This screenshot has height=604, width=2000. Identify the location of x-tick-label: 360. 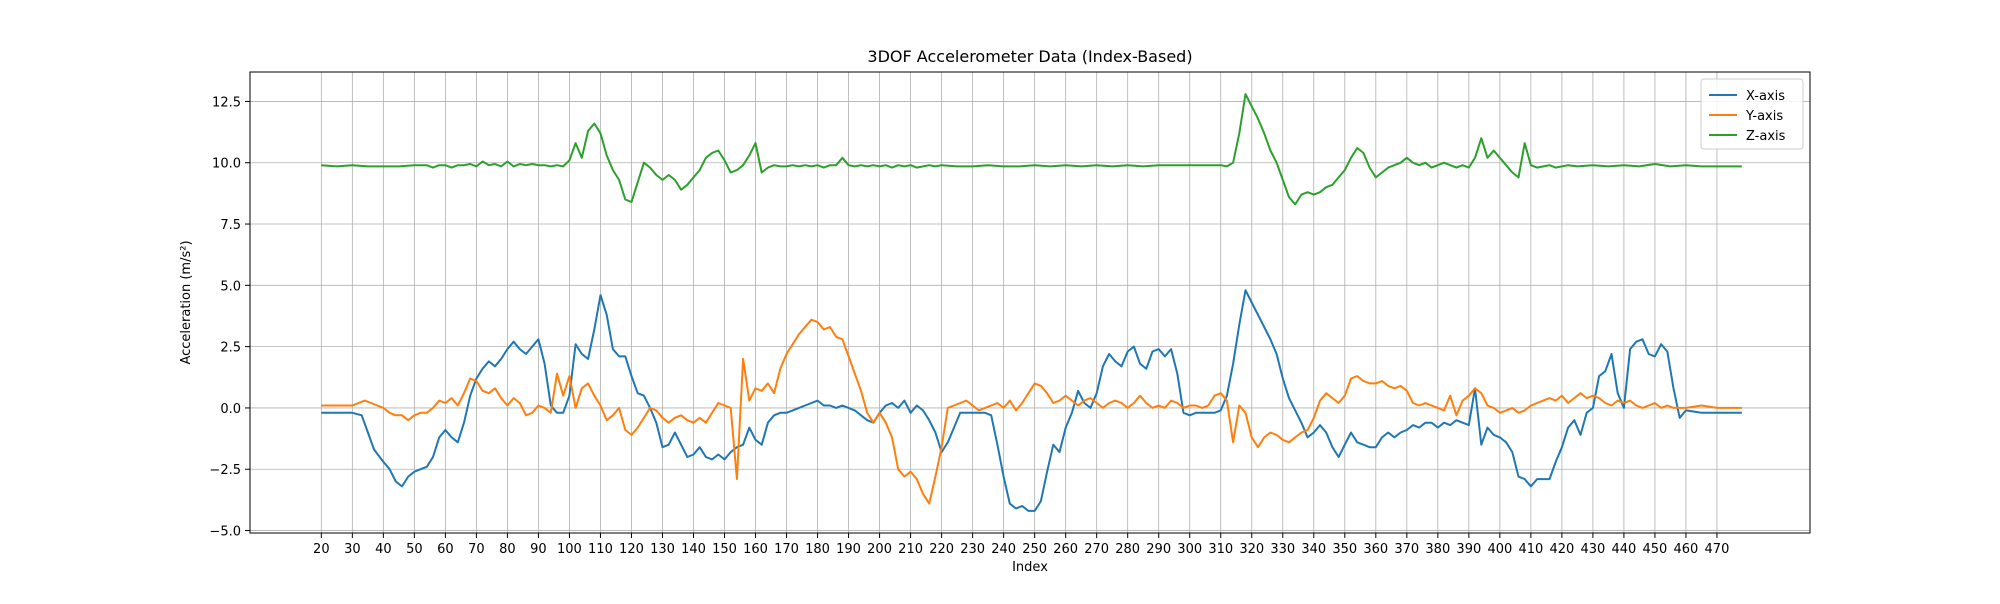
(1375, 549).